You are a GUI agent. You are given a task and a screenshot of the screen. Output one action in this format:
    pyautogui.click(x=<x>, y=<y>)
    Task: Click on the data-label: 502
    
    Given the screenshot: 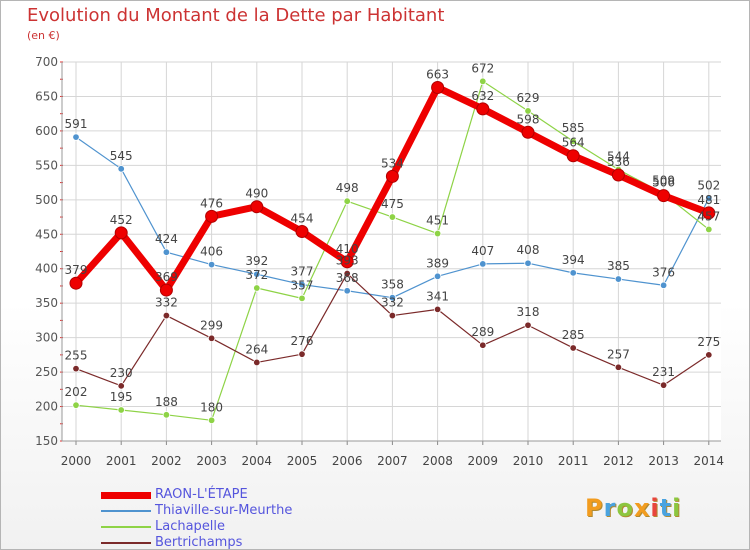 What is the action you would take?
    pyautogui.click(x=708, y=185)
    